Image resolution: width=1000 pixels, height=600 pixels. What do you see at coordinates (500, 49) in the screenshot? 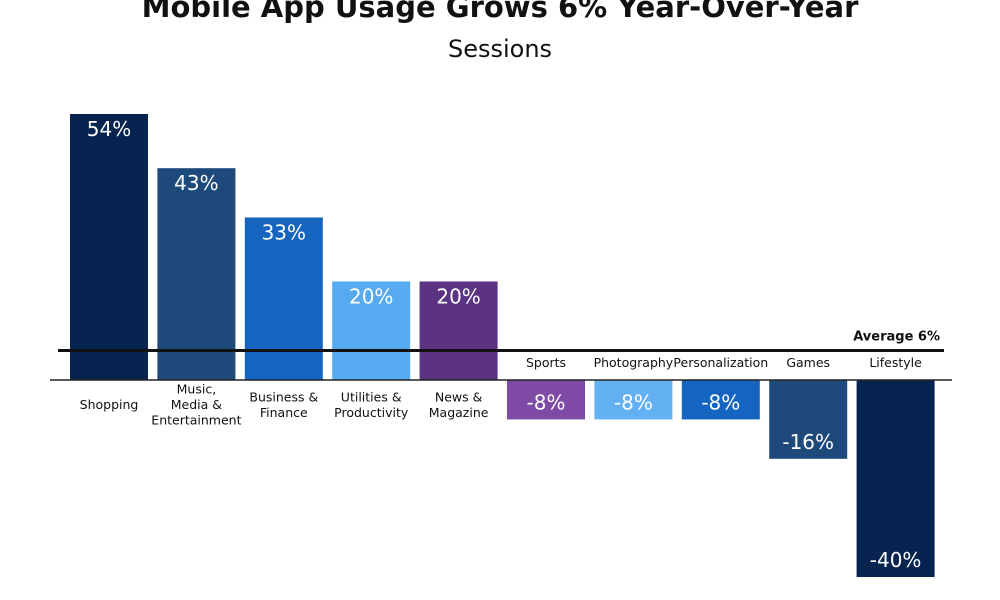
I see `chart-subtitle: Sessions` at bounding box center [500, 49].